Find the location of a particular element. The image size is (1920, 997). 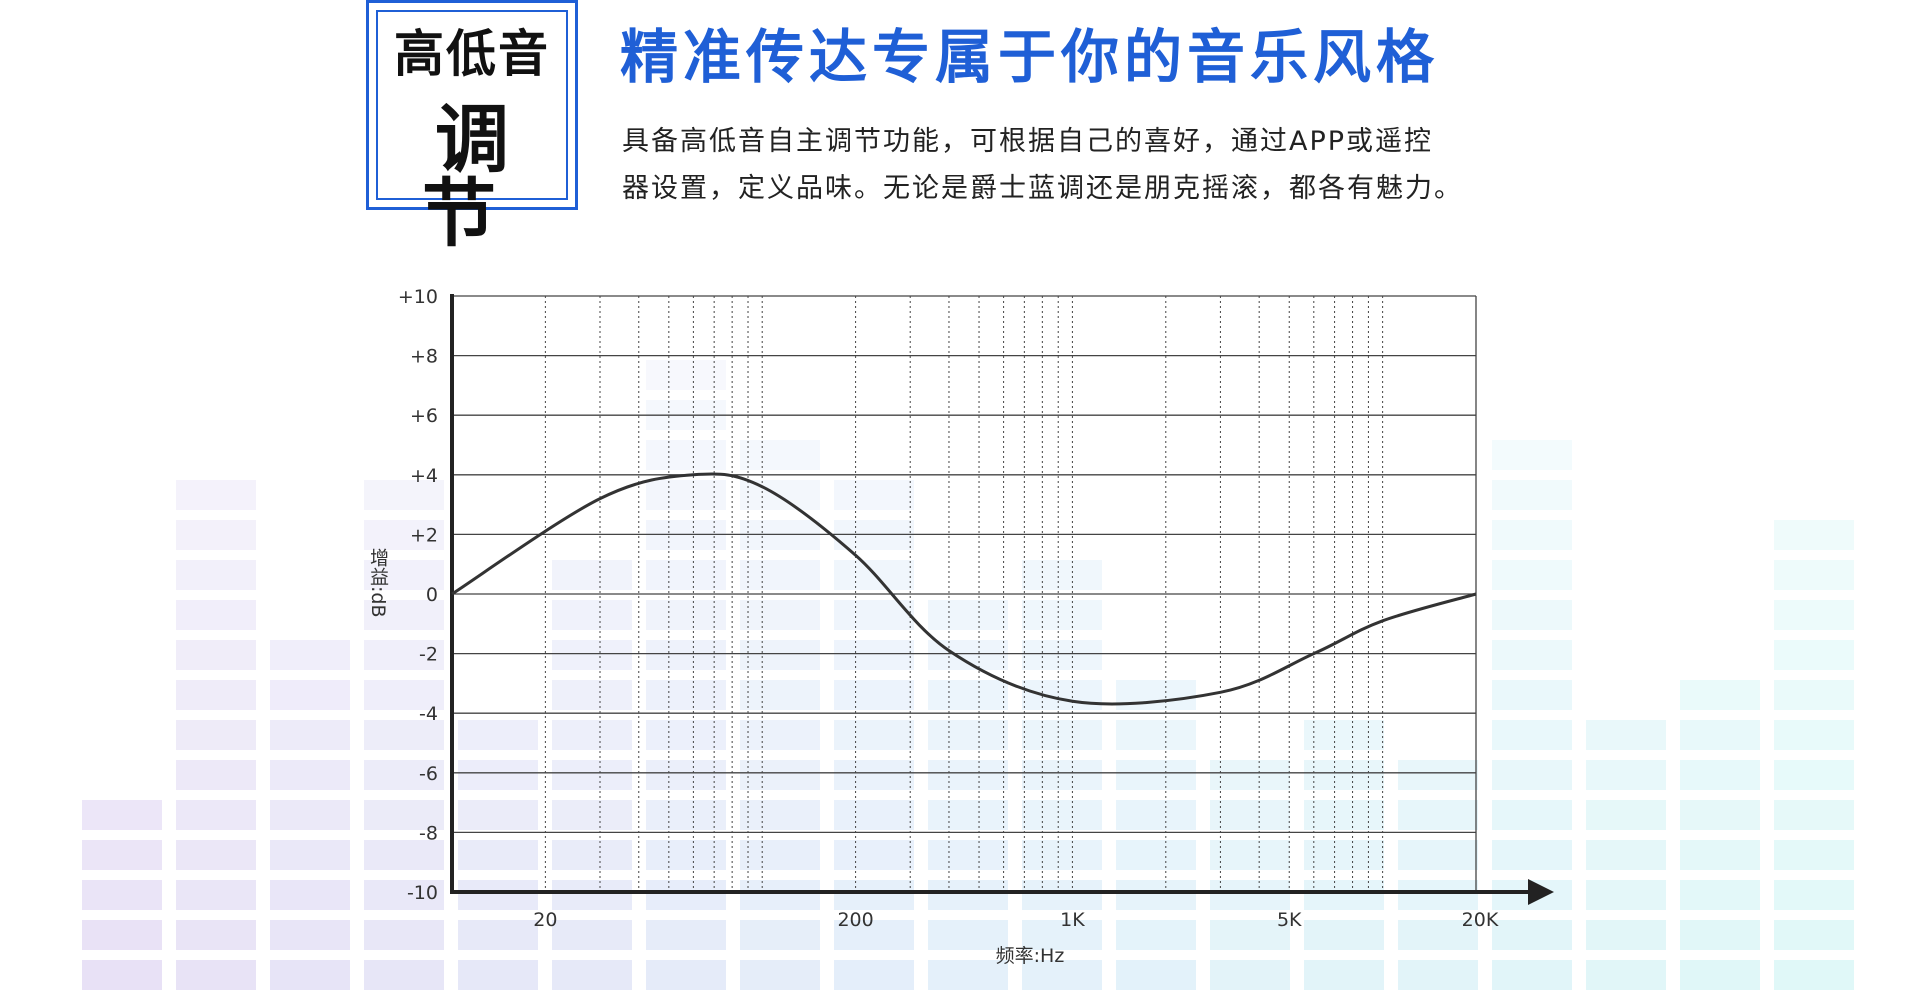

y-tick-label: -6 is located at coordinates (428, 774).